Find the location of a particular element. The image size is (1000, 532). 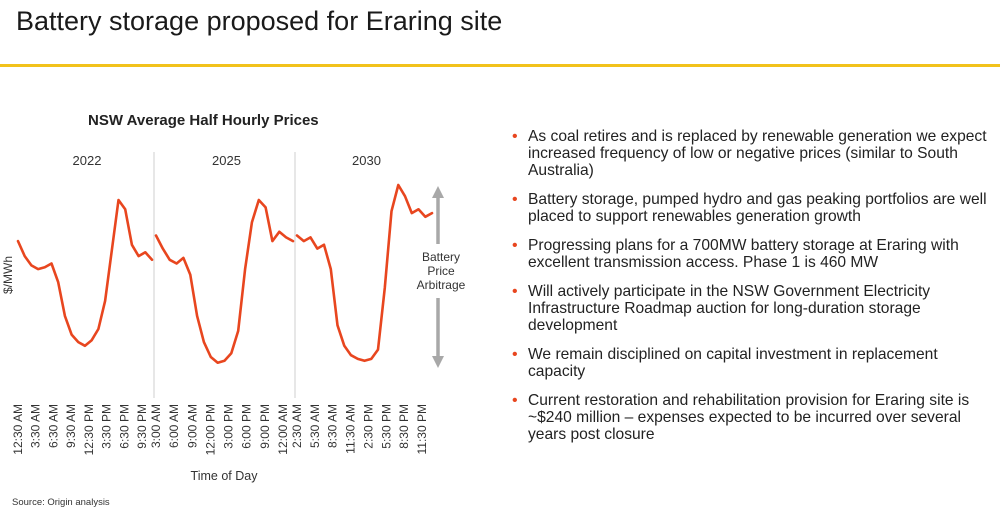

arrow-head-down-icon is located at coordinates (438, 362).